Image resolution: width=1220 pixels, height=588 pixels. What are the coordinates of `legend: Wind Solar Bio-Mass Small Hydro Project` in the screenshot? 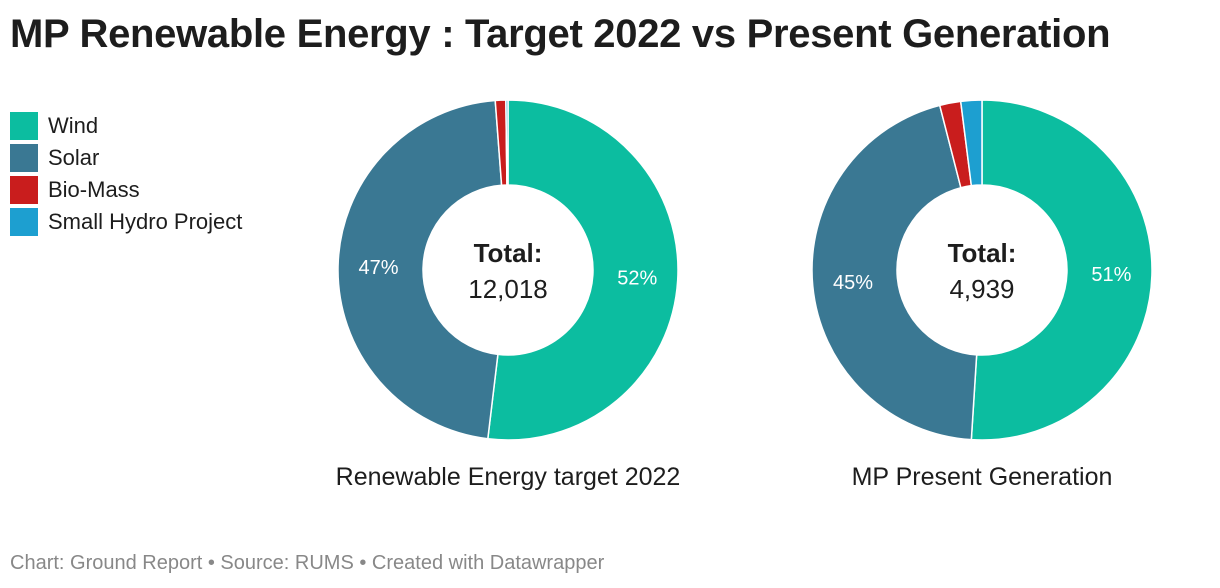 It's located at (126, 174).